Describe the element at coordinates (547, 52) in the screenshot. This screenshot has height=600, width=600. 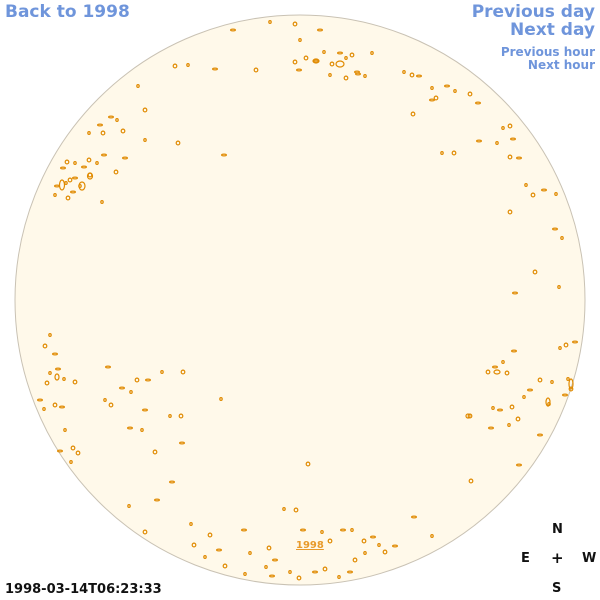
I see `previous-hour-link: Previous hour` at that location.